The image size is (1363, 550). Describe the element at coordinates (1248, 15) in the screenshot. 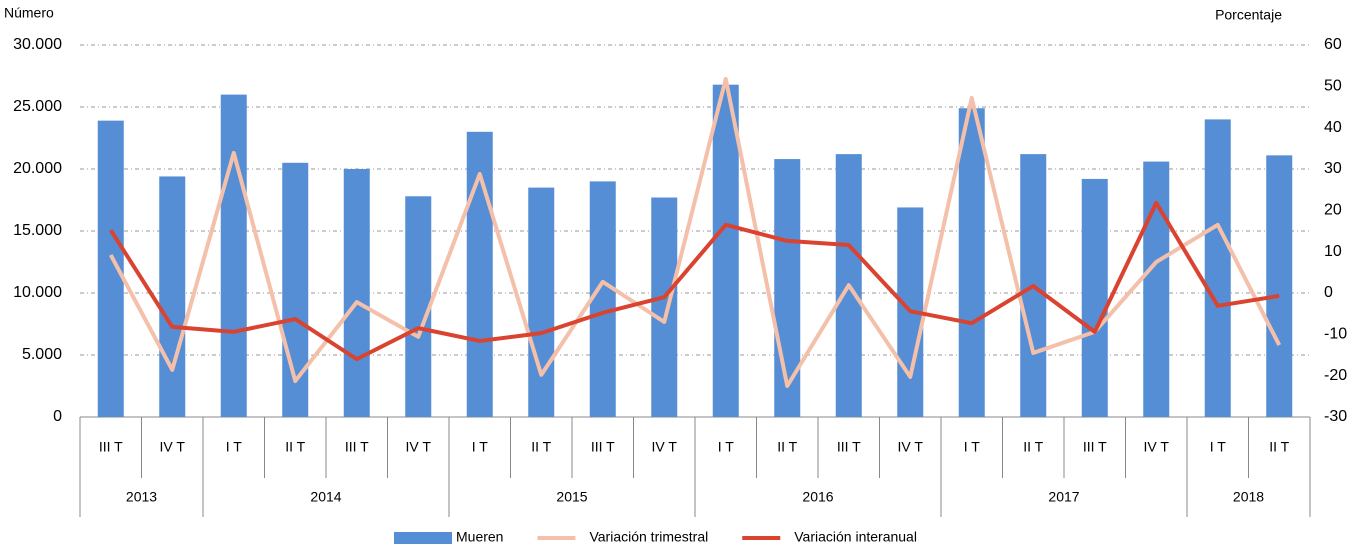

I see `y2-axis-title: Porcentaje` at that location.